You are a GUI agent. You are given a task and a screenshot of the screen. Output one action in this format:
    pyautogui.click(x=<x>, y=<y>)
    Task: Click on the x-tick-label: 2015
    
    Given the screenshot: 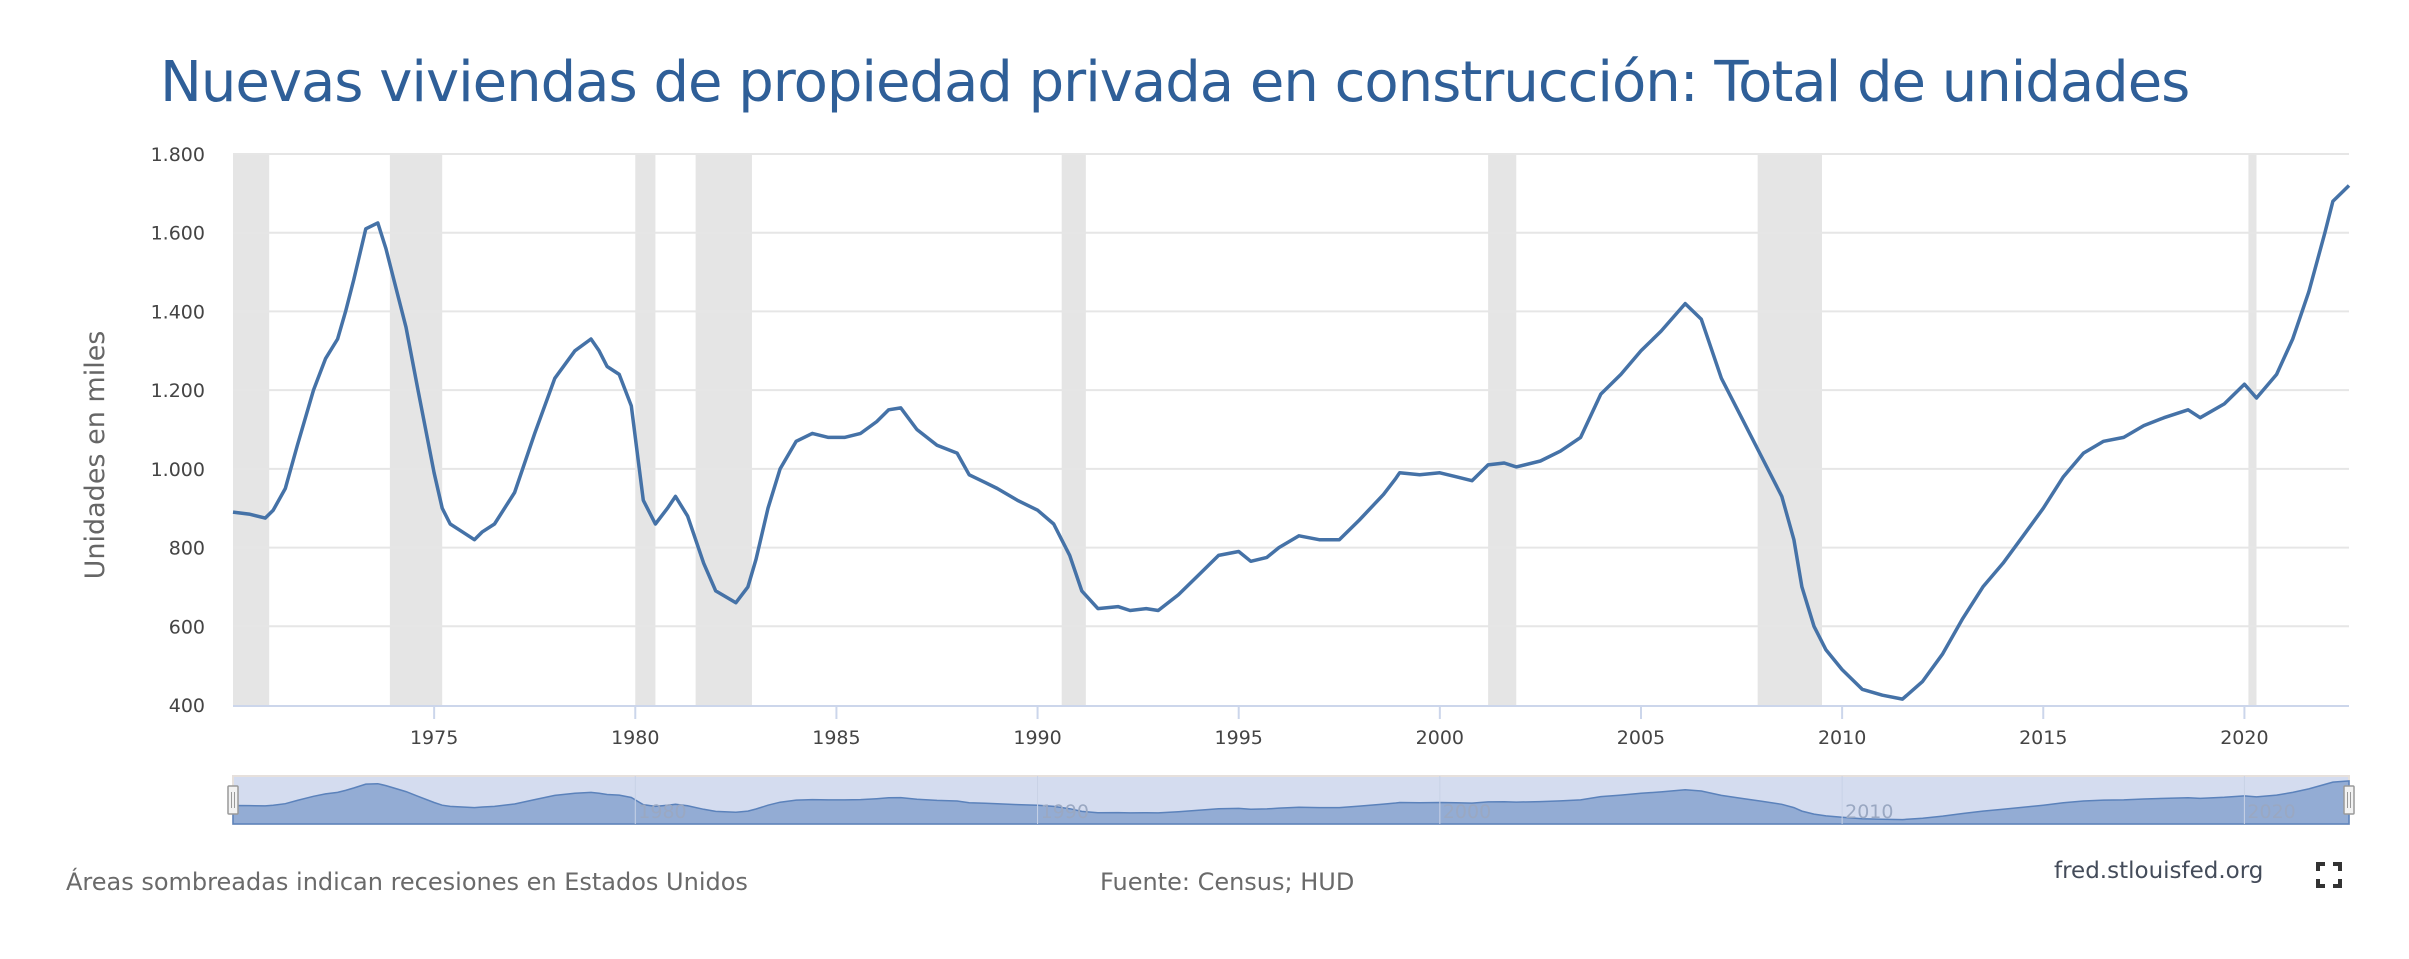 What is the action you would take?
    pyautogui.click(x=2043, y=738)
    